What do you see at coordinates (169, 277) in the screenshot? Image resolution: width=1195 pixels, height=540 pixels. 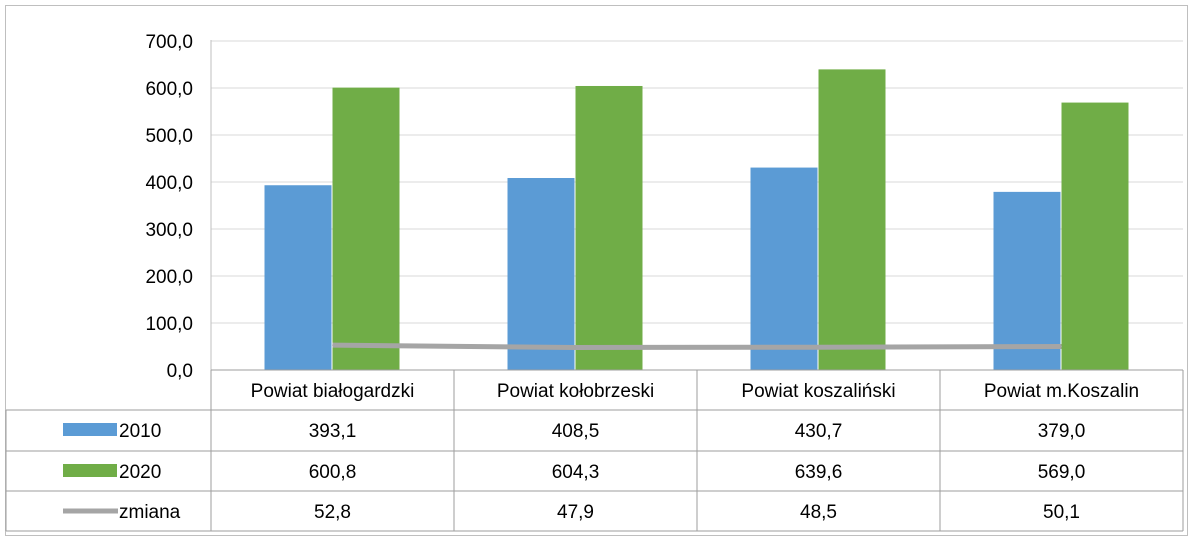 I see `y-tick-label: 200,0` at bounding box center [169, 277].